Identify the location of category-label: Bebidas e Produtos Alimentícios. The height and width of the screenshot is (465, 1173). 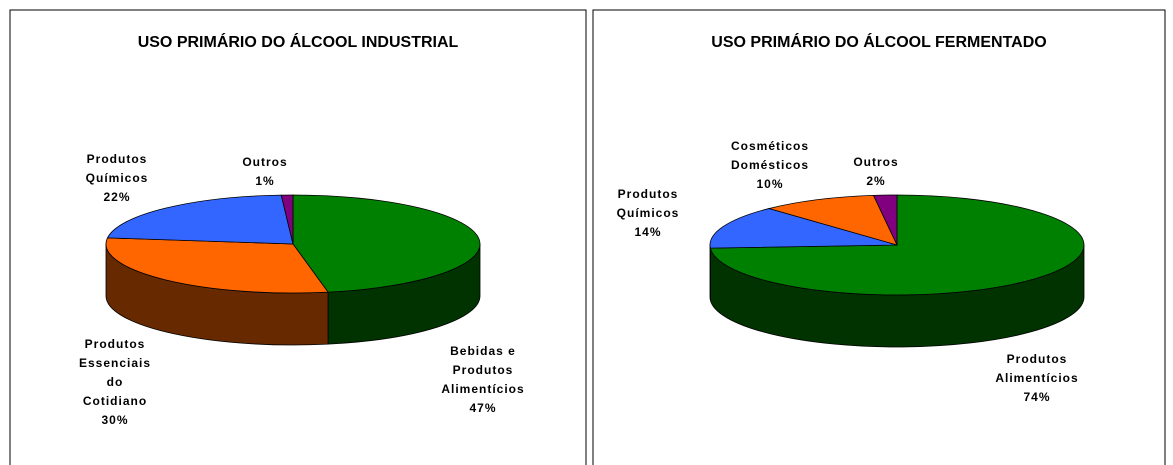
(483, 370).